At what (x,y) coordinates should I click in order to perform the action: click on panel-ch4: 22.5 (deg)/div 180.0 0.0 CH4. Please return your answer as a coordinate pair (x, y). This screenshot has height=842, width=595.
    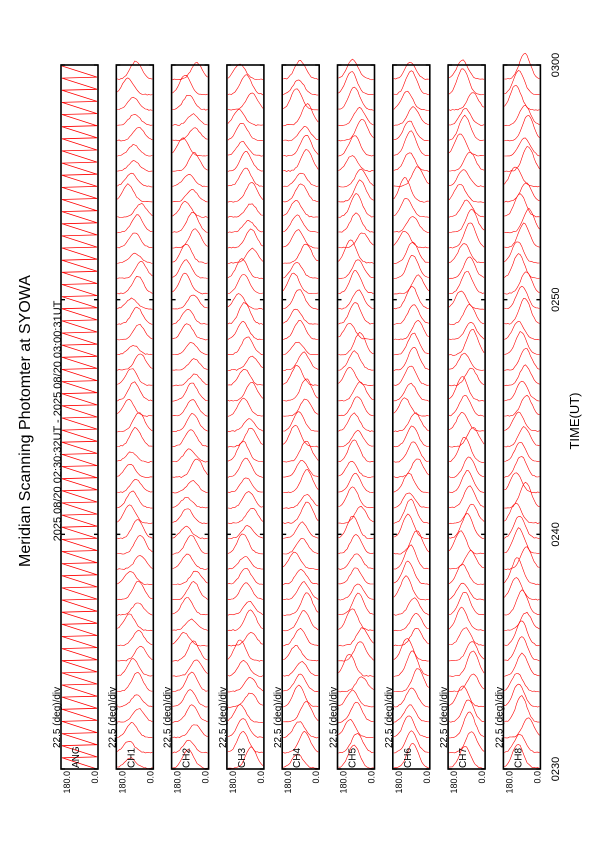
    Looking at the image, I should click on (297, 427).